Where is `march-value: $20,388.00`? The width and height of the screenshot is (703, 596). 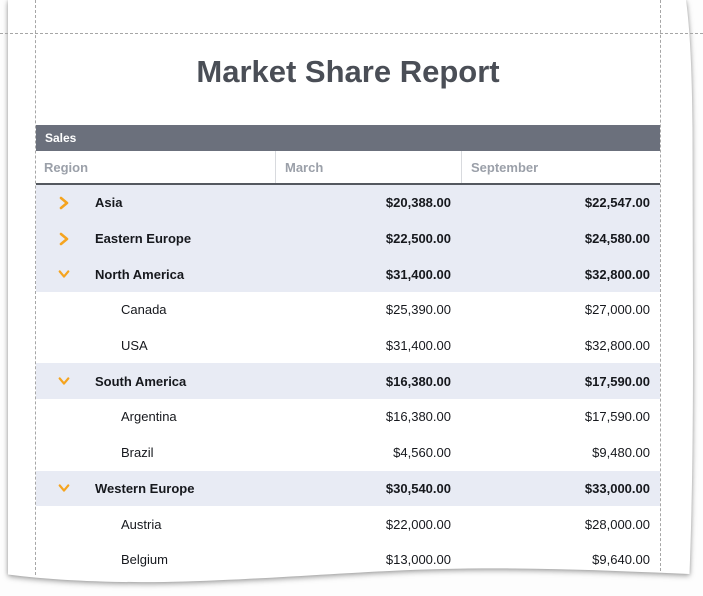
march-value: $20,388.00 is located at coordinates (418, 203).